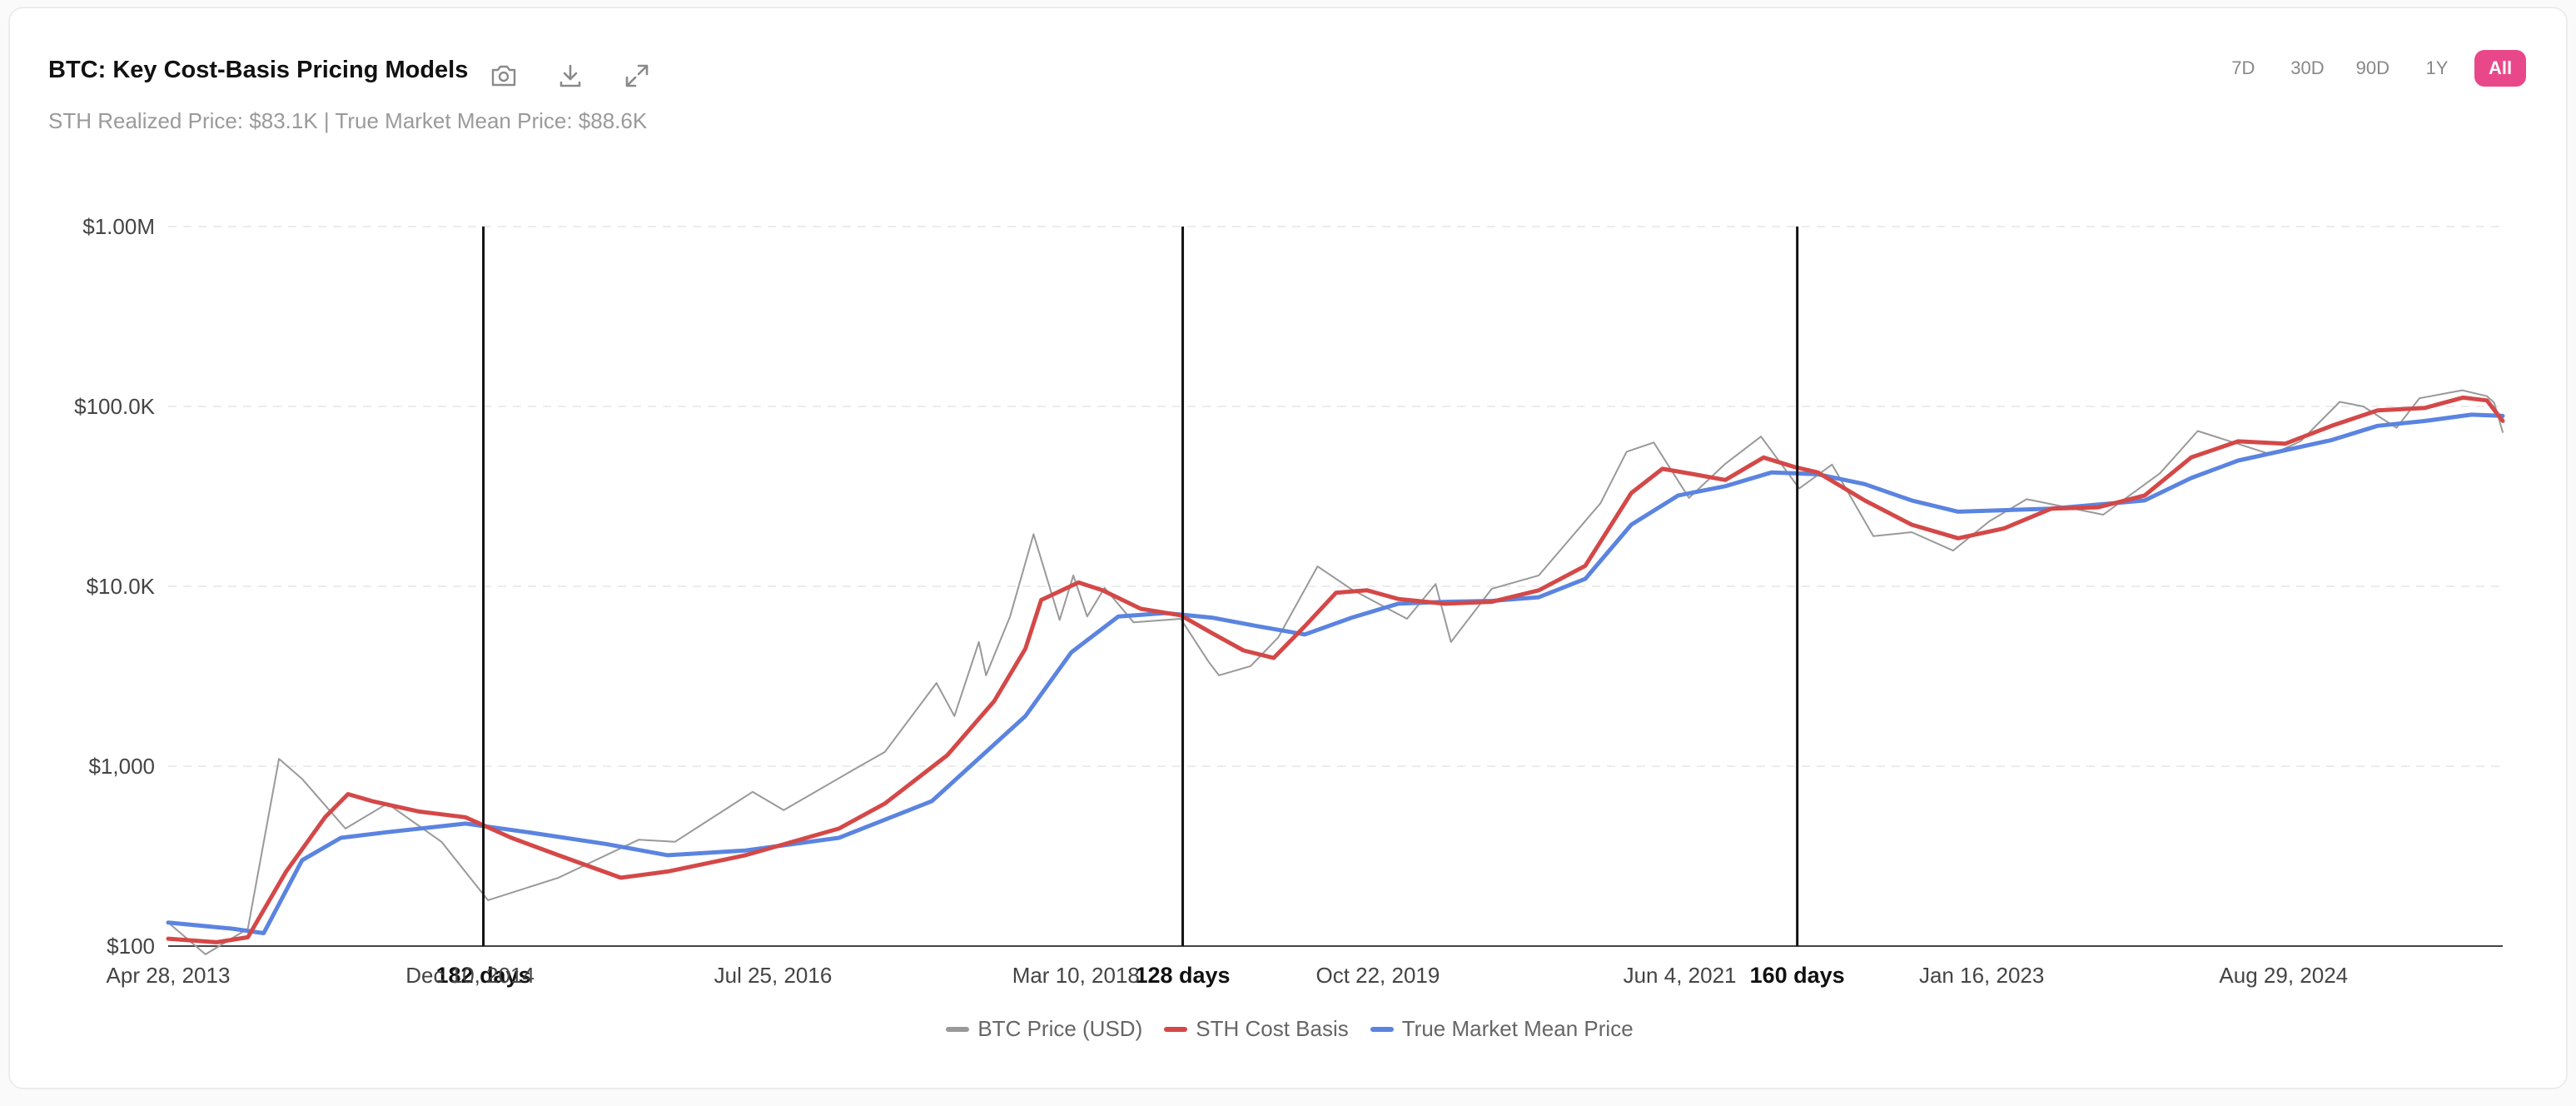  I want to click on range-30d: 30D, so click(2307, 67).